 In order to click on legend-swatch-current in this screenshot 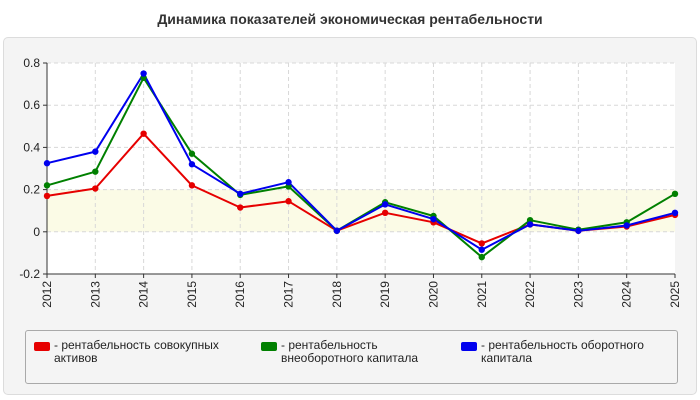, I will do `click(469, 346)`.